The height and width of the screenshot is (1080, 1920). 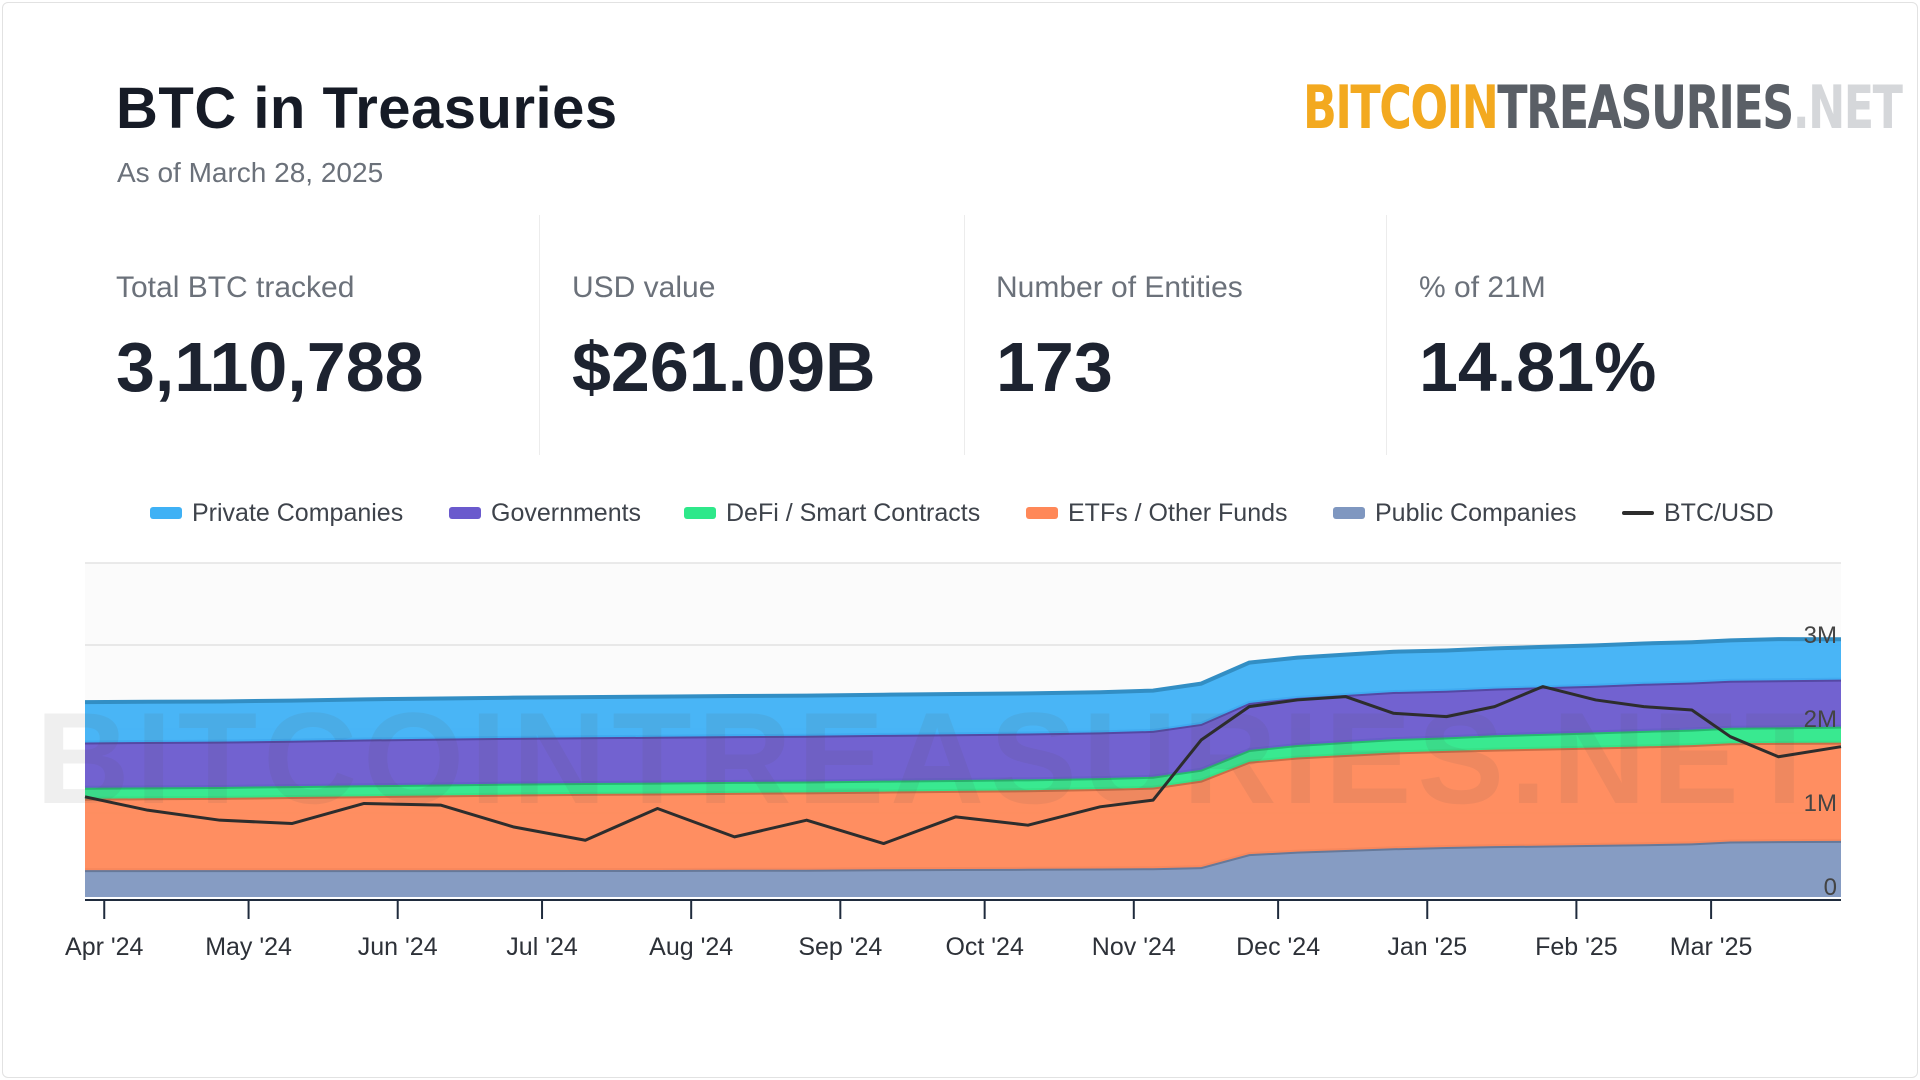 I want to click on logo-part-bitcoin: BITCOIN, so click(x=1401, y=108).